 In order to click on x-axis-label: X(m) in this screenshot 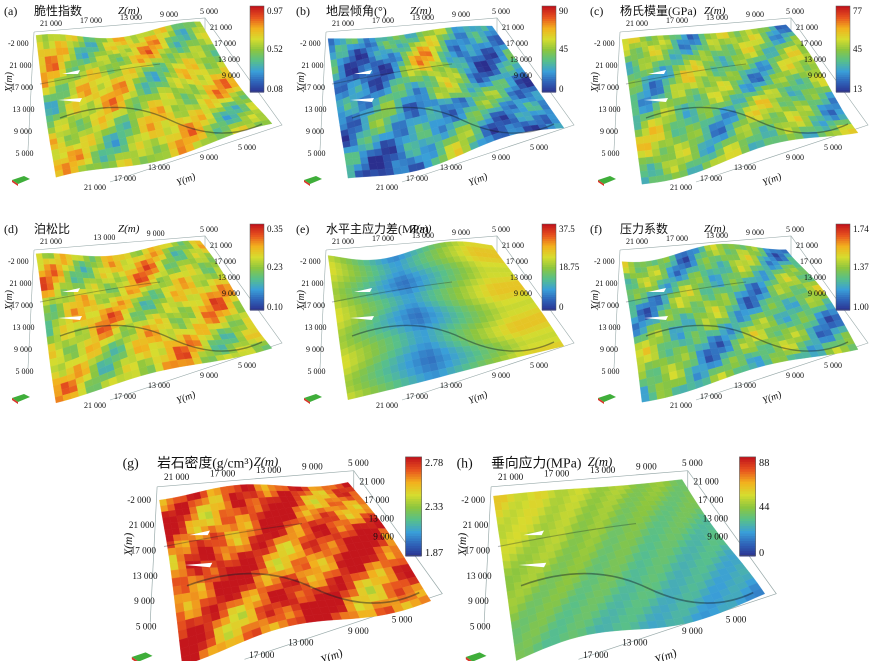, I will do `click(9, 300)`.